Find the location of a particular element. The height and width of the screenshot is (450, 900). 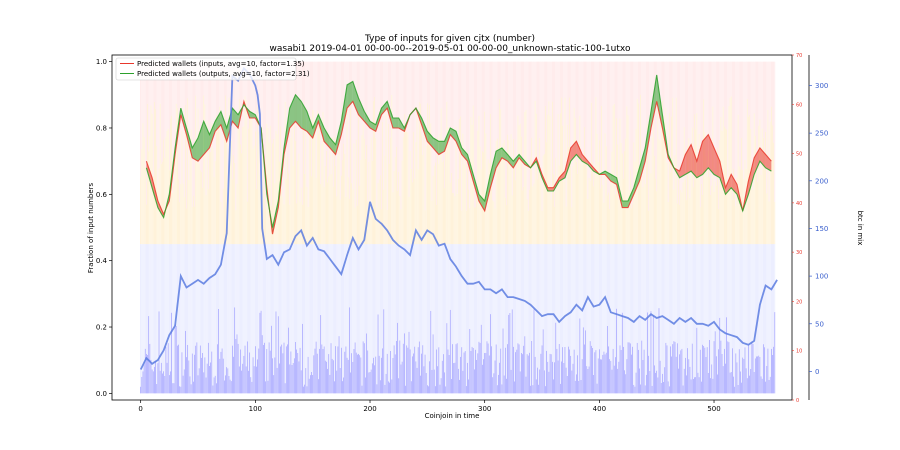

y-tick-label: 0.2 is located at coordinates (101, 328).